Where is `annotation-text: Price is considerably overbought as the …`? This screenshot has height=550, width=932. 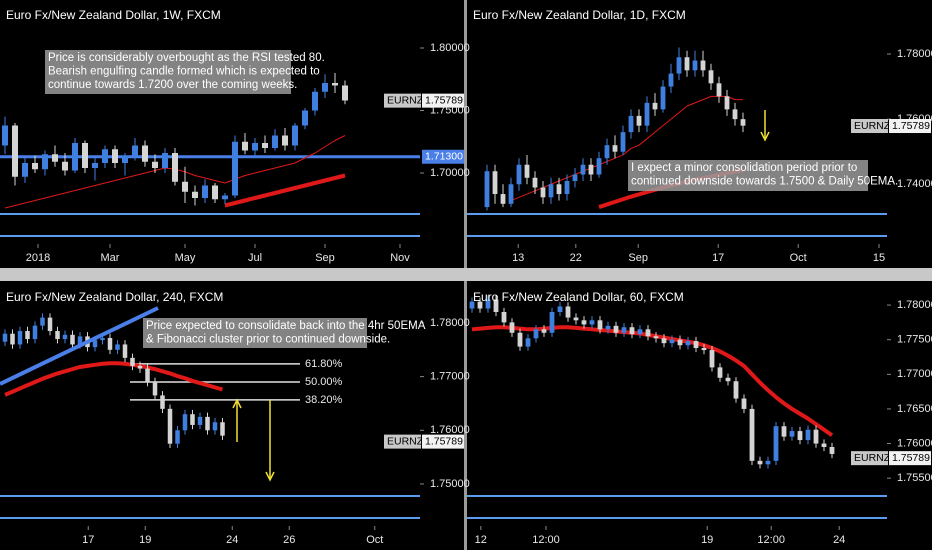
annotation-text: Price is considerably overbought as the … is located at coordinates (186, 58).